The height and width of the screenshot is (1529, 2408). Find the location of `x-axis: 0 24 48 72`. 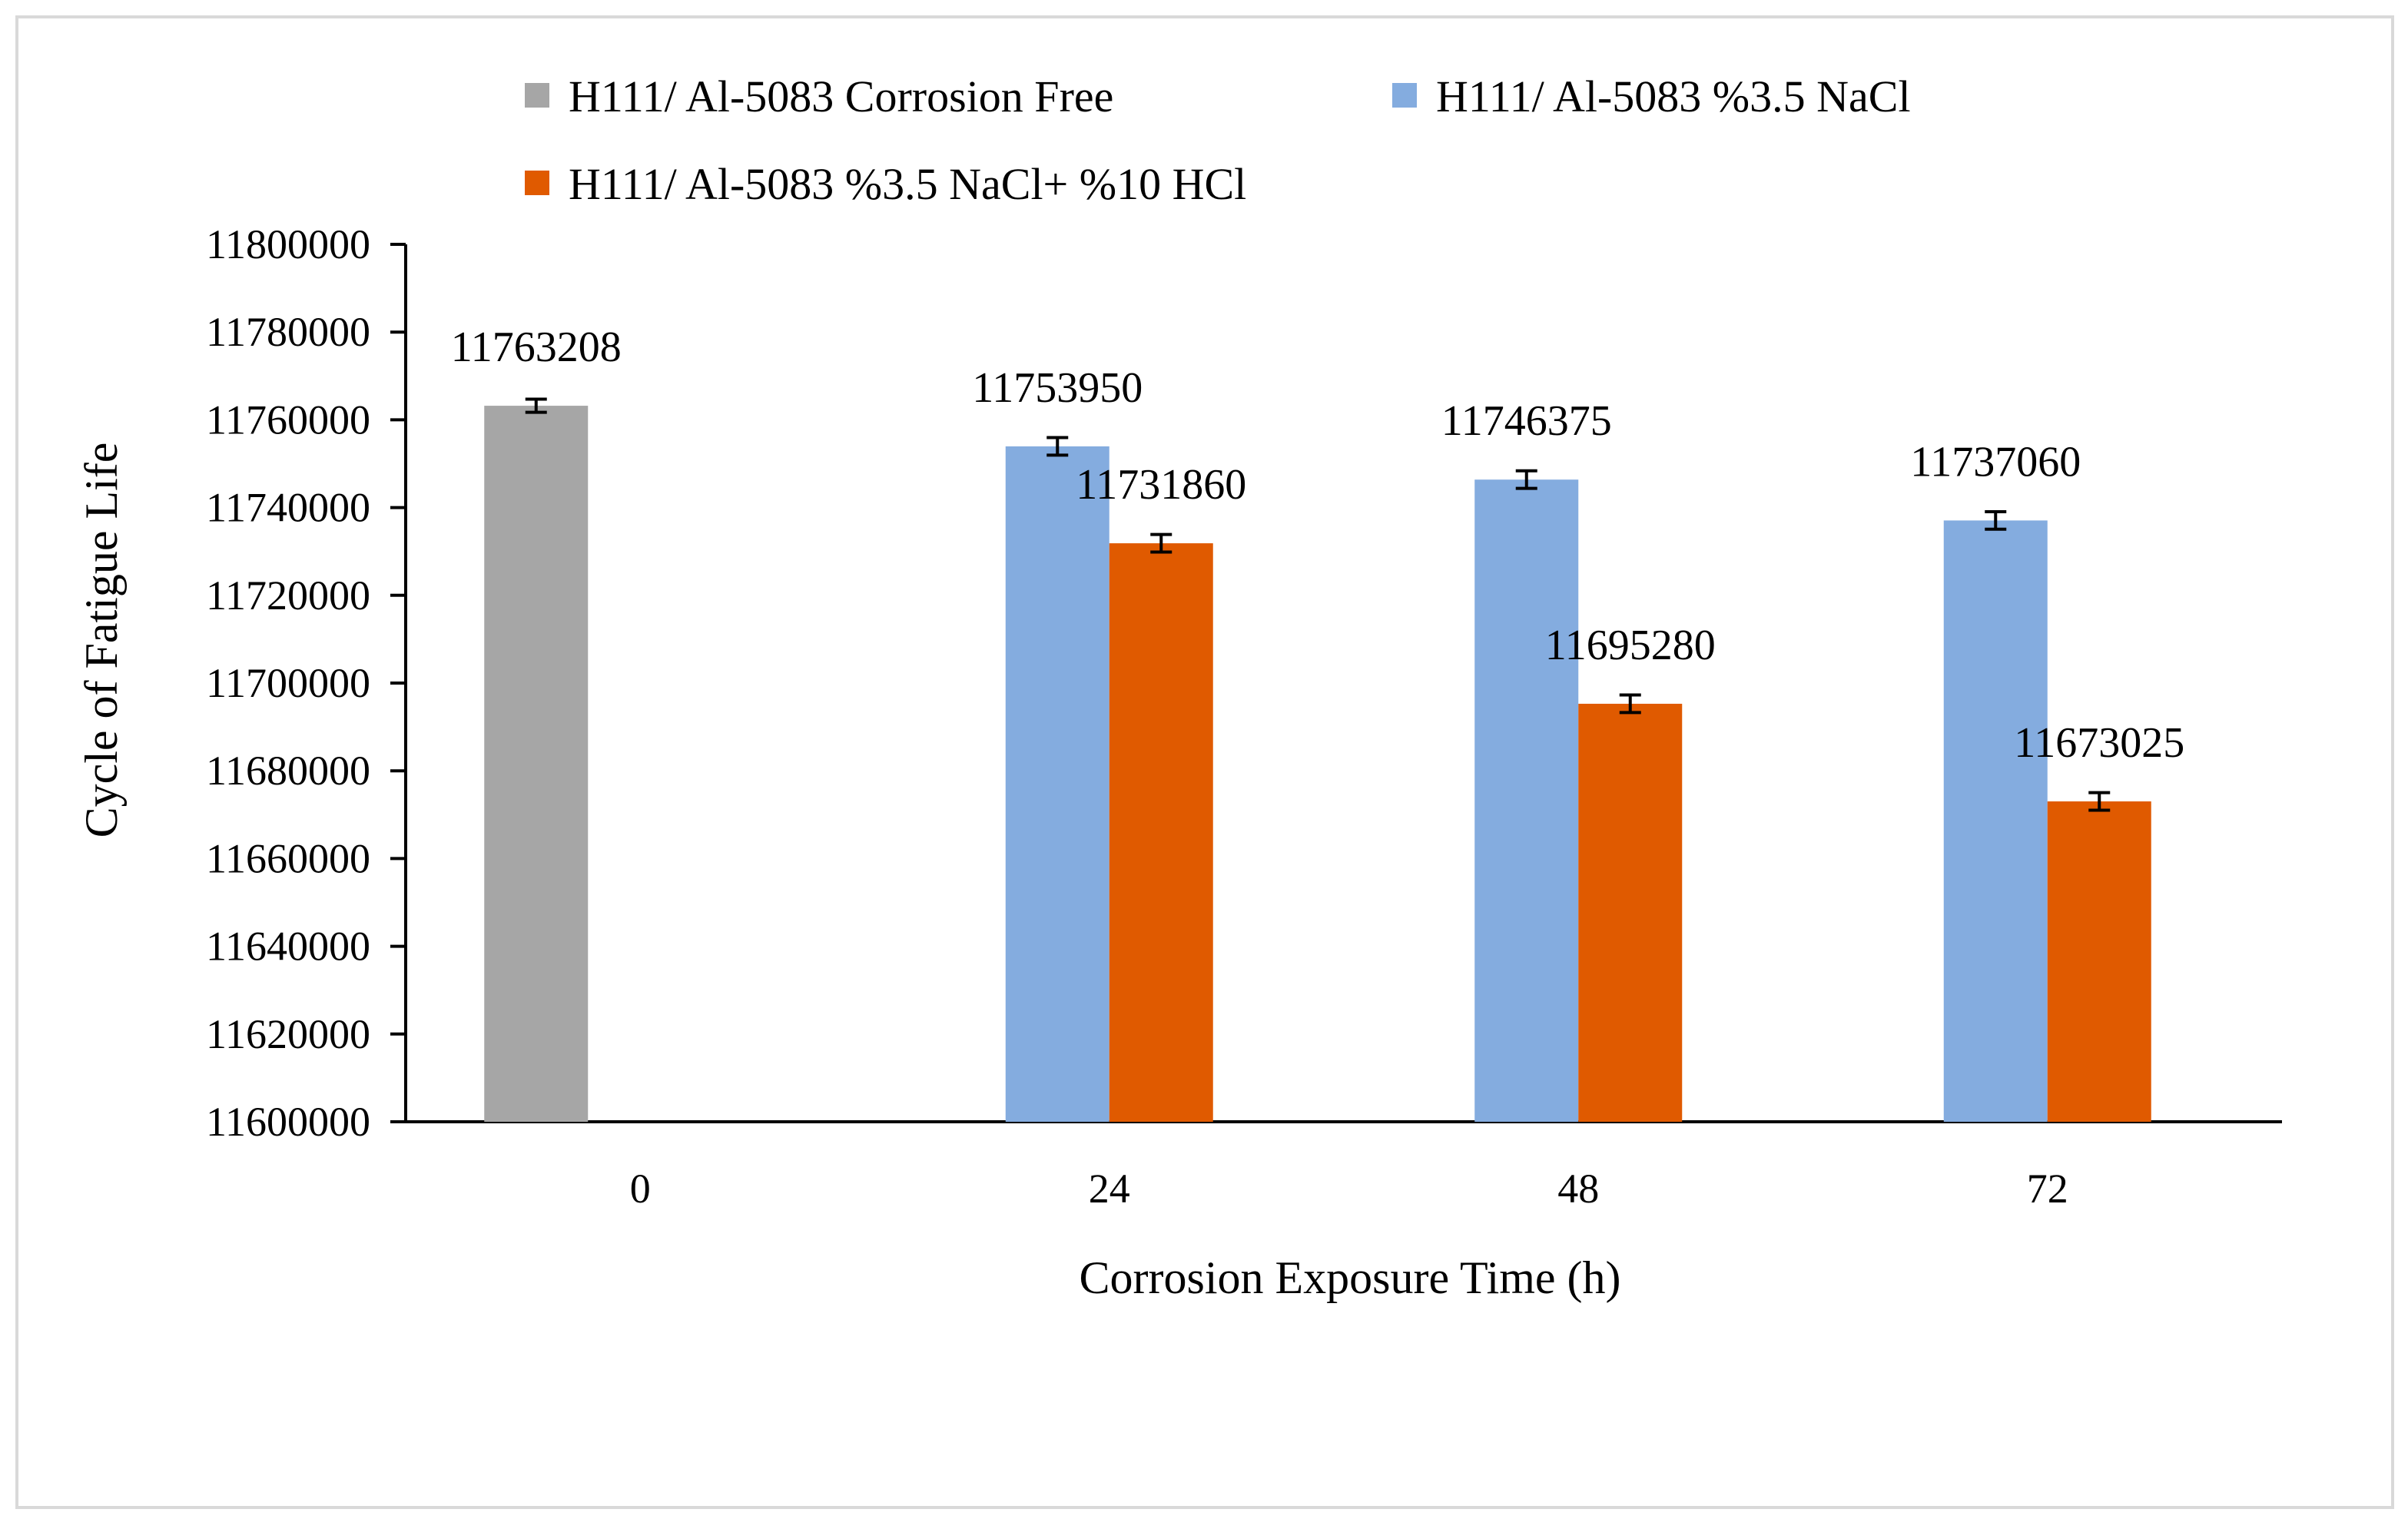

x-axis: 0 24 48 72 is located at coordinates (1344, 1166).